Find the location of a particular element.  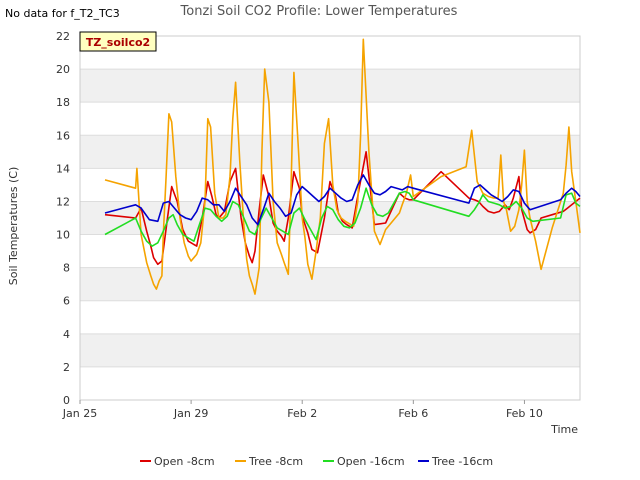

badge-label: TZ_soilco2 is located at coordinates (118, 42).